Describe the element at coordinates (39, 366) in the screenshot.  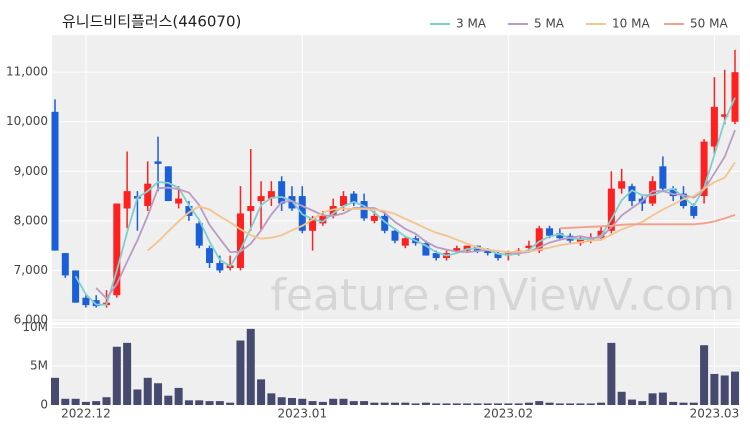
I see `volume-tick-label: 5M` at that location.